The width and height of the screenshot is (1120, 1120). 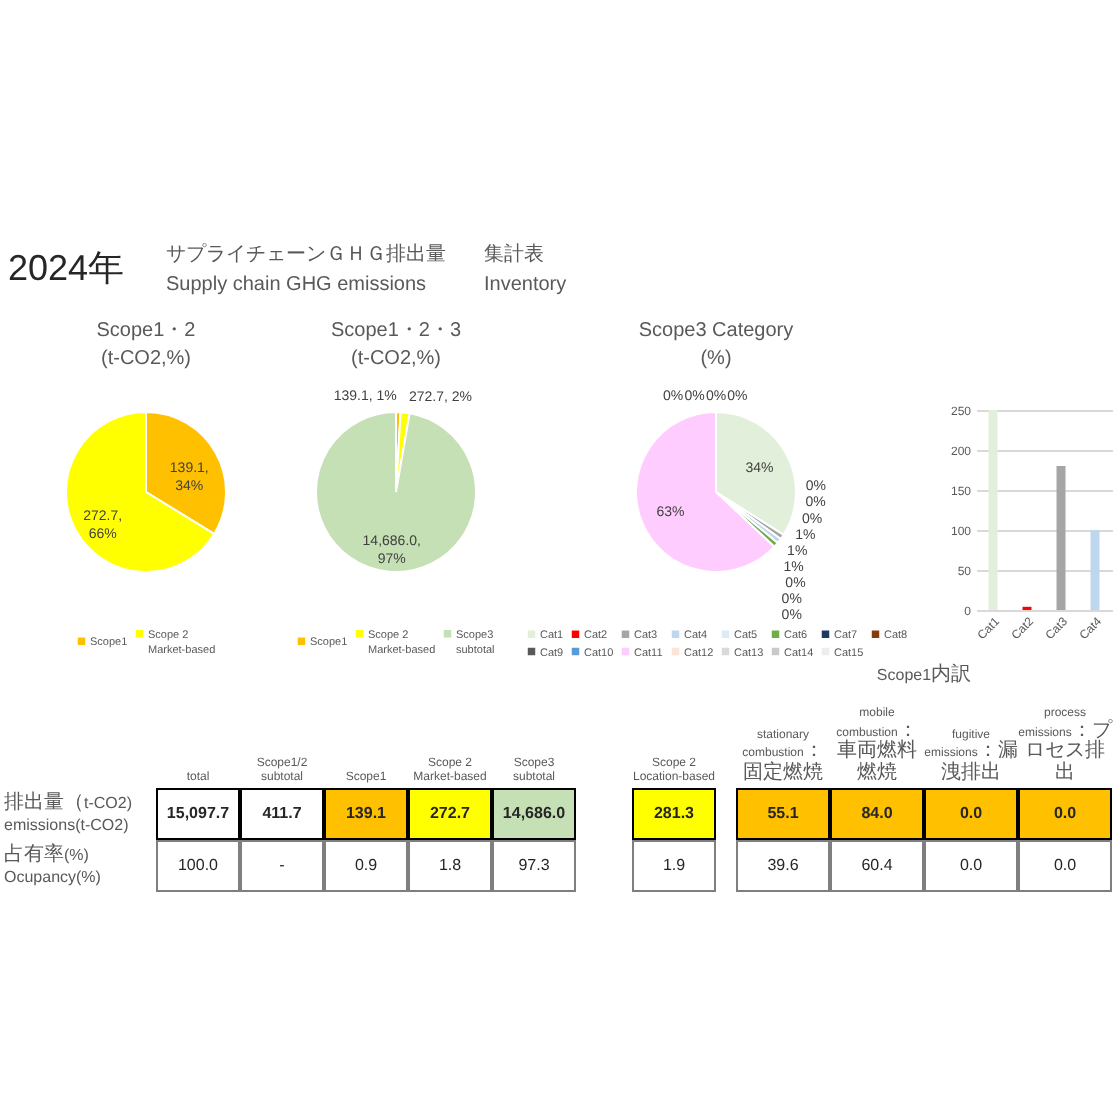 I want to click on text: 139.1, so click(x=366, y=812).